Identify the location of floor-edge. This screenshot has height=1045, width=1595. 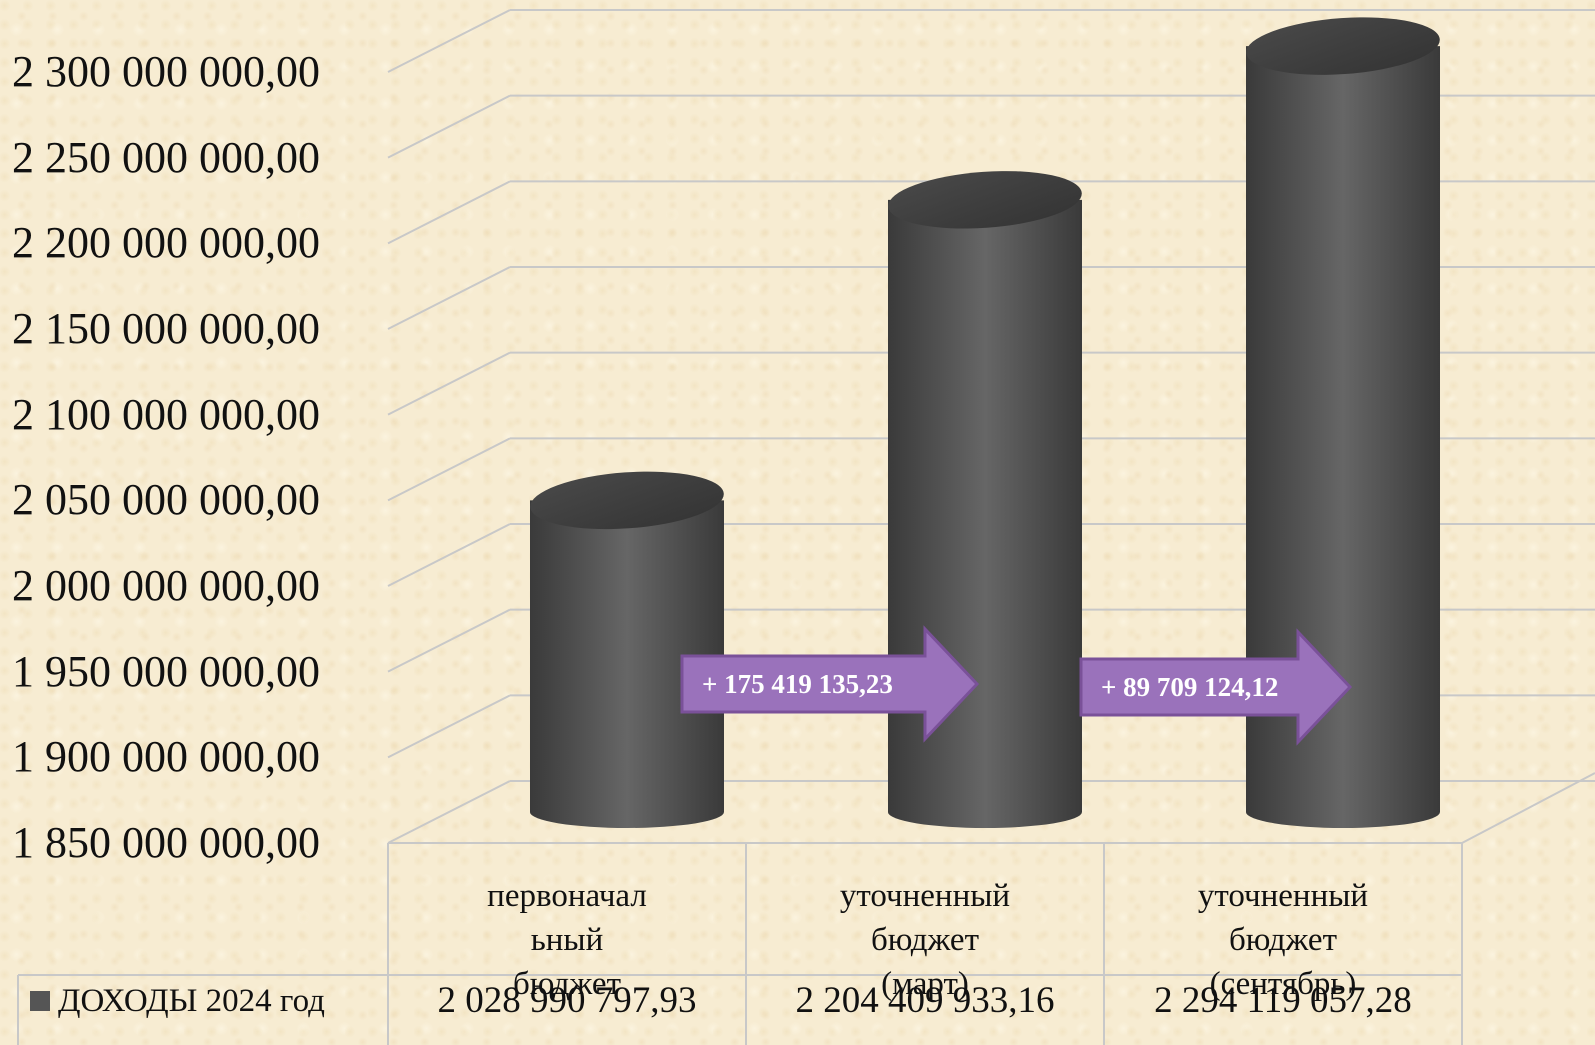
(1528, 808).